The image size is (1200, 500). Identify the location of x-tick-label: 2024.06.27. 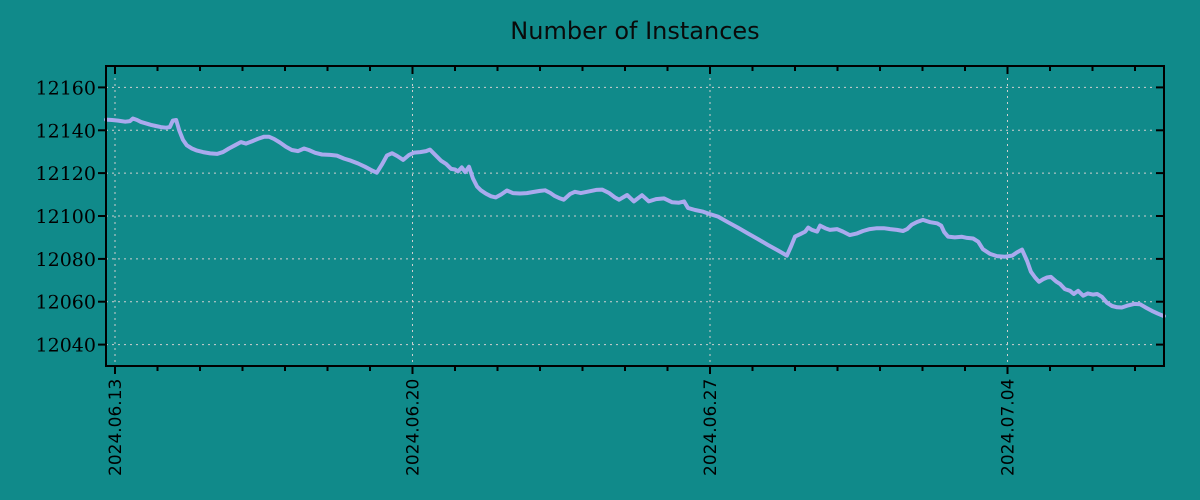
(711, 427).